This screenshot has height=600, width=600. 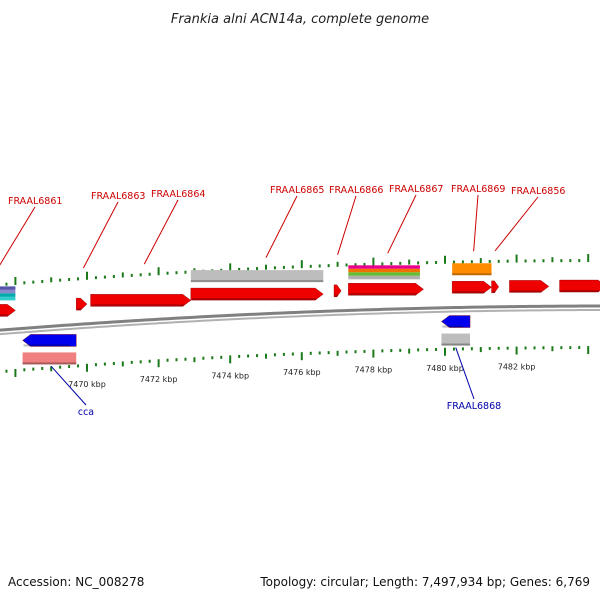 What do you see at coordinates (87, 384) in the screenshot?
I see `tick-label: 7470 kbp` at bounding box center [87, 384].